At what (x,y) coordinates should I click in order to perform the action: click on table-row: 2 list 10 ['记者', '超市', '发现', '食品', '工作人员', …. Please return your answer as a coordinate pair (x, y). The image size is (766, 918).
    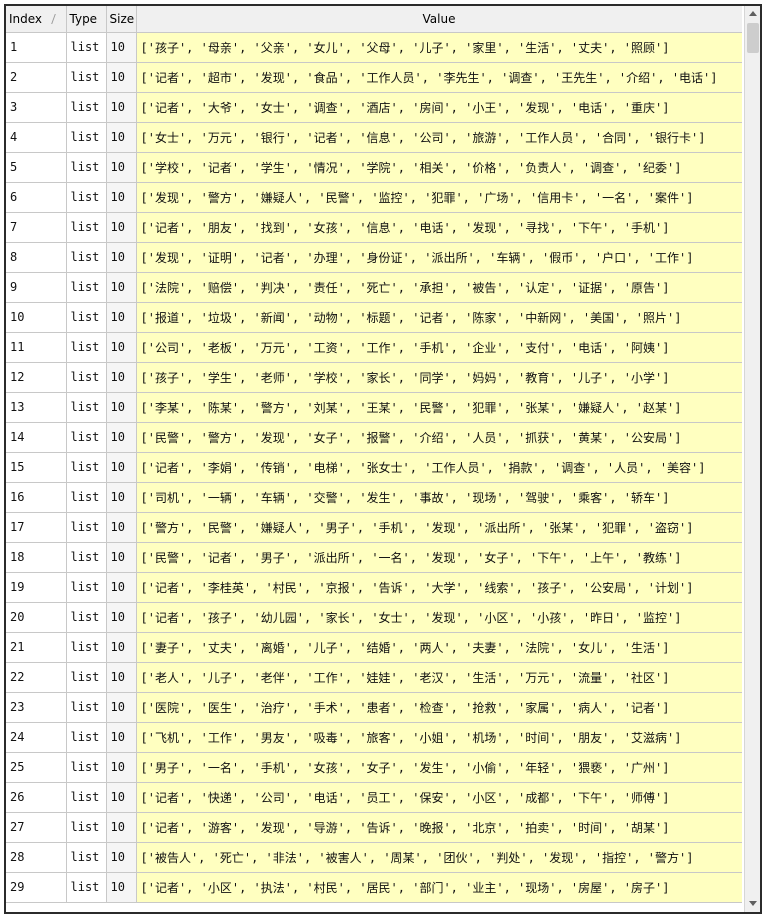
    Looking at the image, I should click on (374, 77).